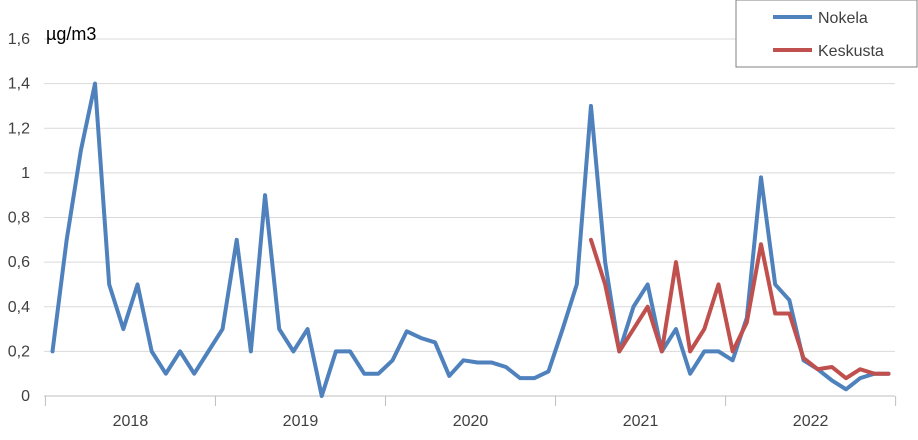 The height and width of the screenshot is (440, 918). What do you see at coordinates (19, 262) in the screenshot?
I see `y-tick-label: 0,6` at bounding box center [19, 262].